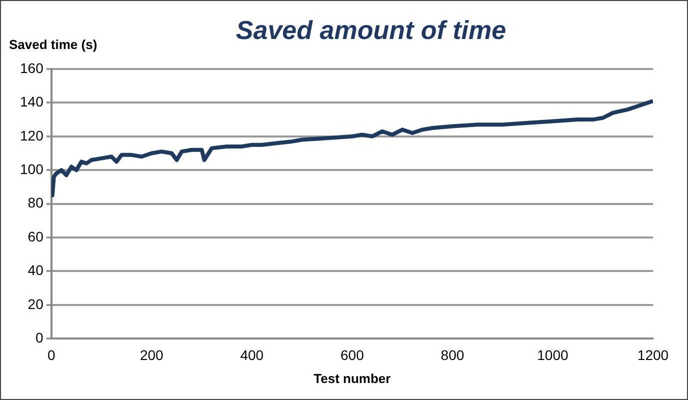 This screenshot has width=688, height=400. Describe the element at coordinates (36, 270) in the screenshot. I see `y-tick-label: 40` at that location.